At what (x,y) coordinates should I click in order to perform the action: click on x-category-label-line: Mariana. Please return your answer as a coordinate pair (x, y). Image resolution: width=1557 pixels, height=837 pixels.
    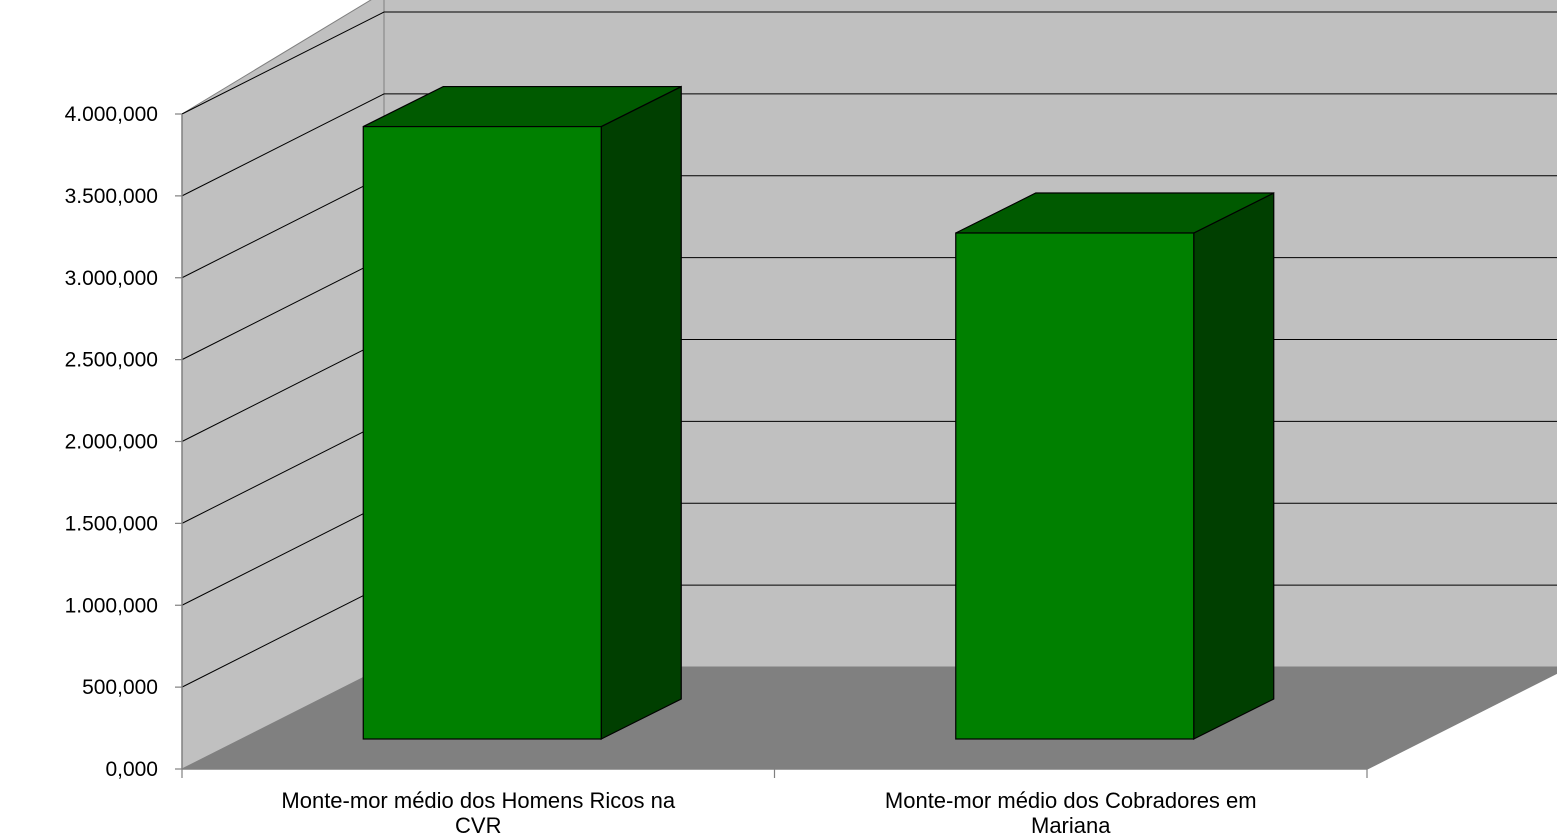
    Looking at the image, I should click on (1071, 825).